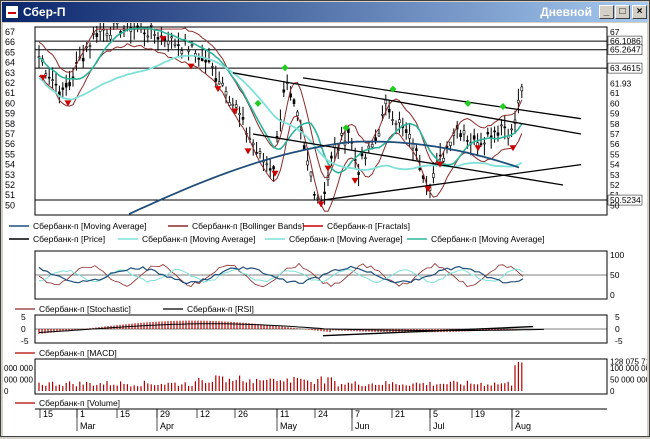 Image resolution: width=650 pixels, height=439 pixels. I want to click on macd-left-tick: -5, so click(25, 341).